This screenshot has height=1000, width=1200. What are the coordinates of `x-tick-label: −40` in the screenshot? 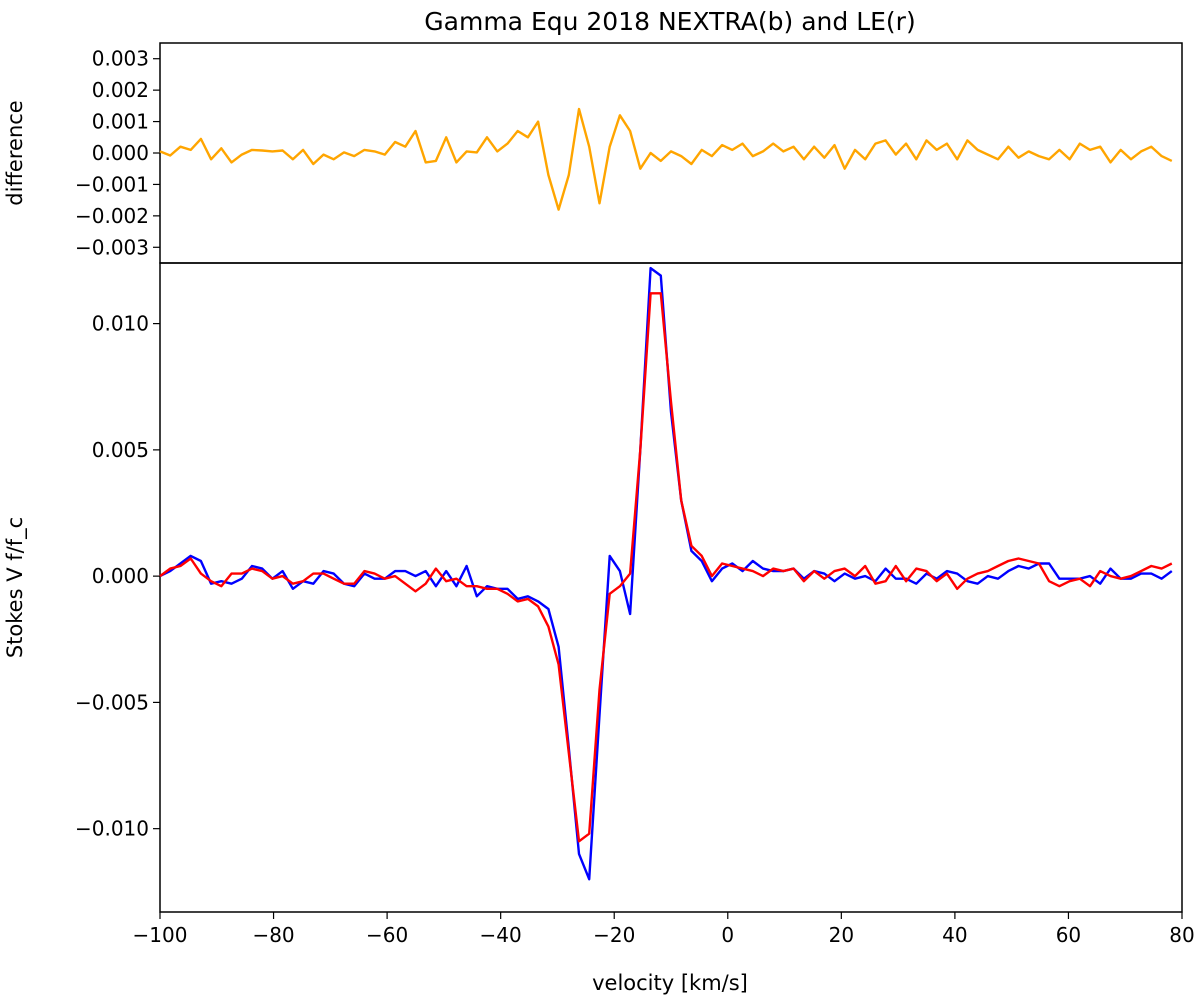 It's located at (501, 935).